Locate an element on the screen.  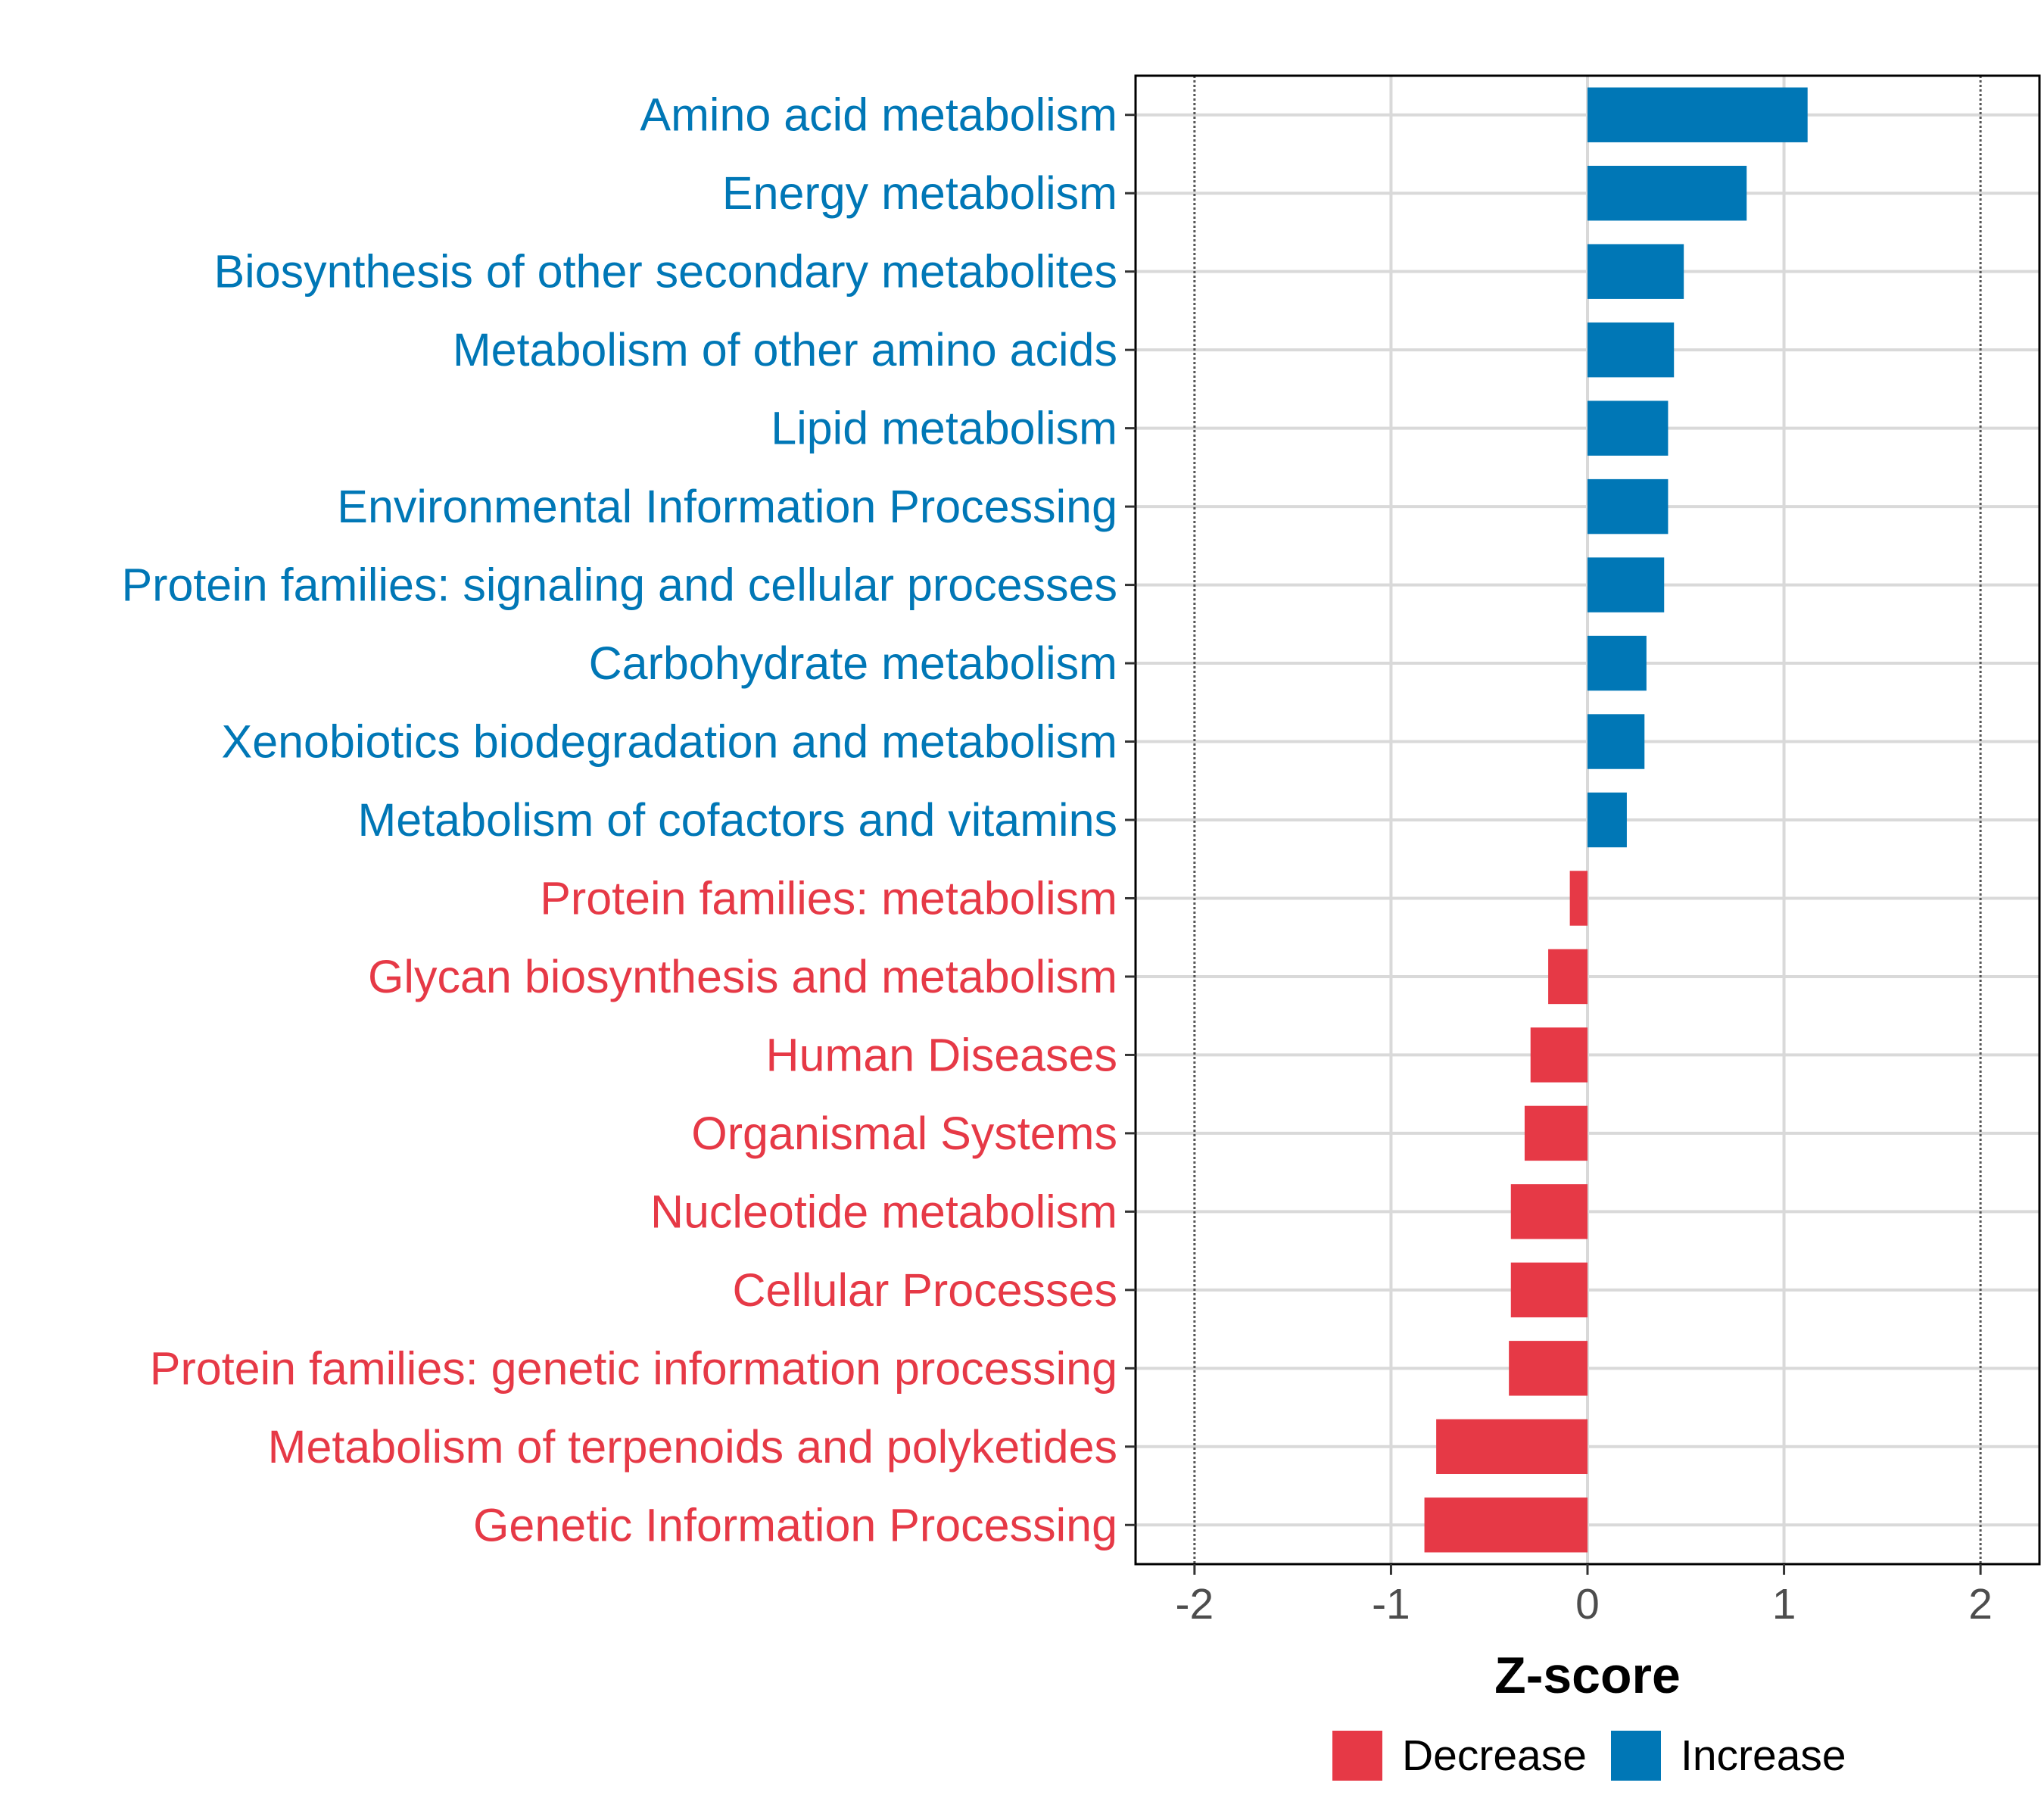
x-axis-title: Z-score is located at coordinates (1588, 1675).